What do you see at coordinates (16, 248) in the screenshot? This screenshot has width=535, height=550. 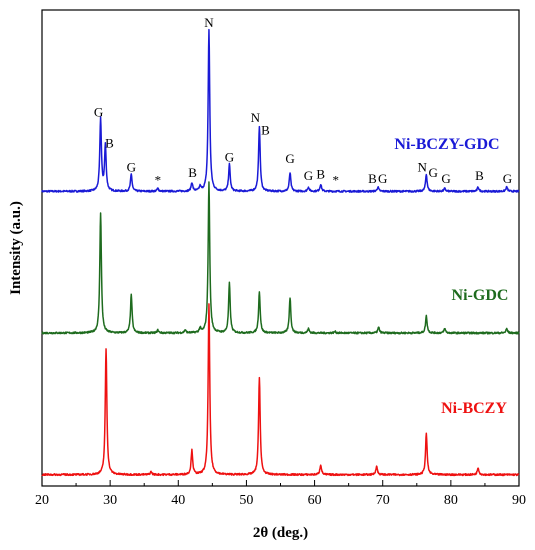 I see `y-axis-title: Intensity (a.u.)` at bounding box center [16, 248].